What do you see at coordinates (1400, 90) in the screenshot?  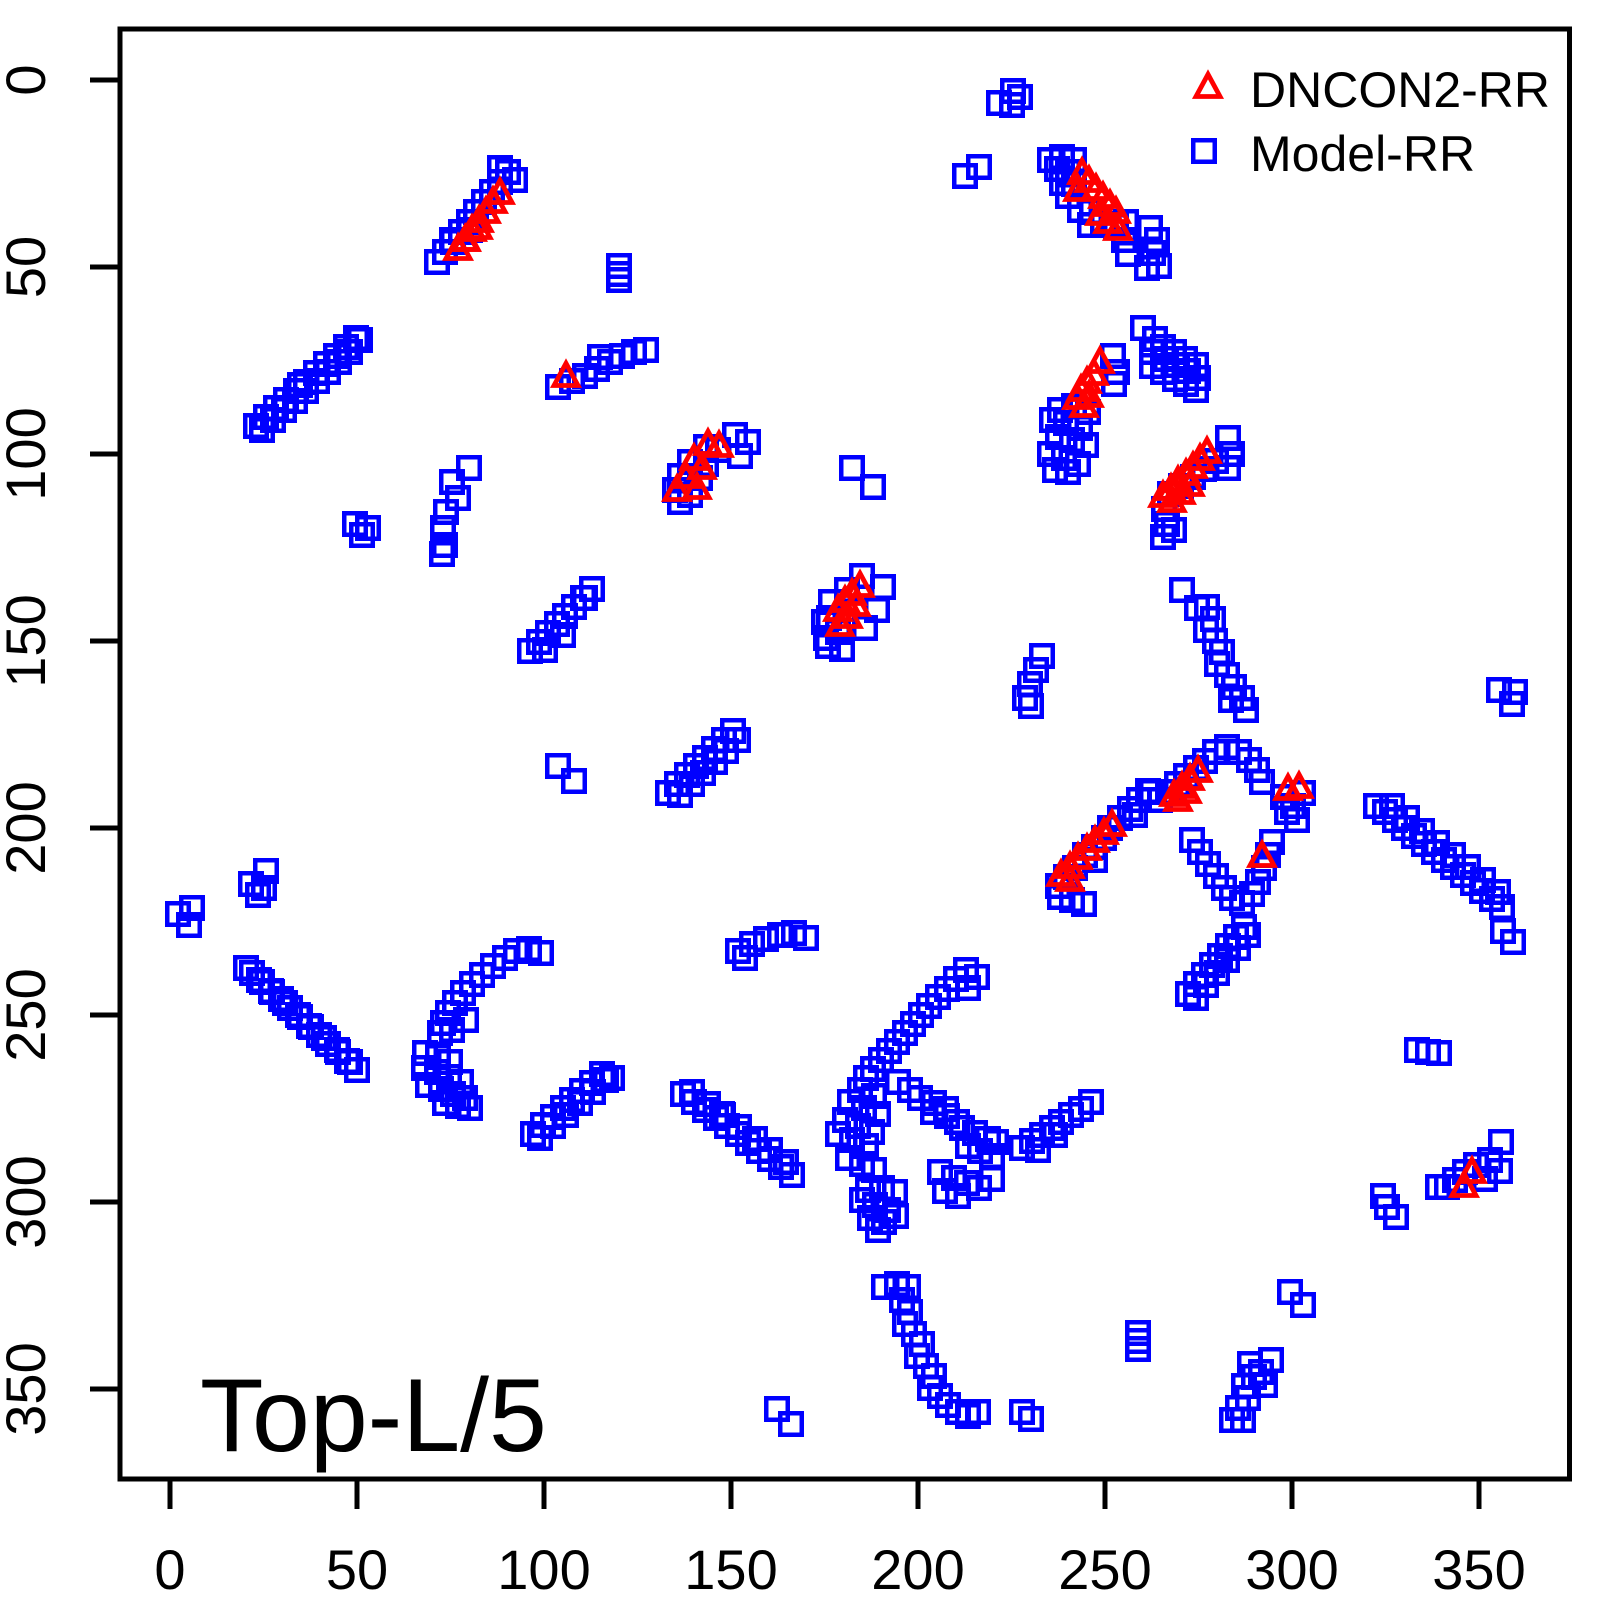 I see `svg-text: DNCON2-RR` at bounding box center [1400, 90].